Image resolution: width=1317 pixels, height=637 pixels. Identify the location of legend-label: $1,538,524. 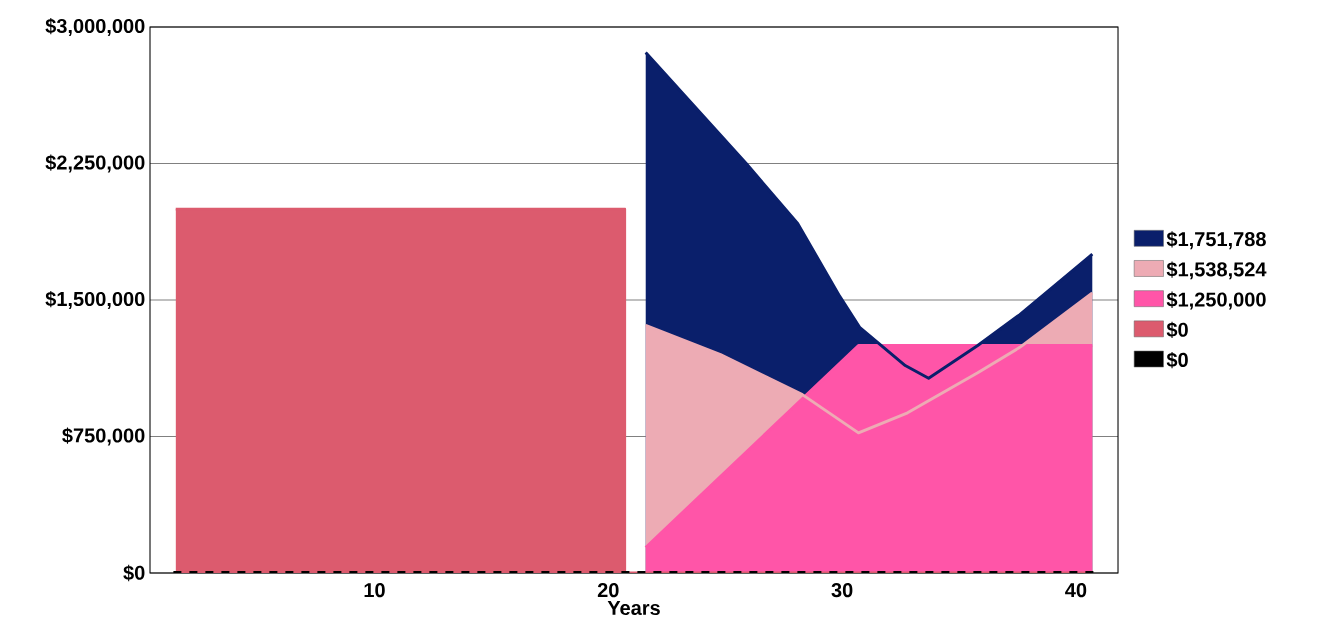
(1216, 270).